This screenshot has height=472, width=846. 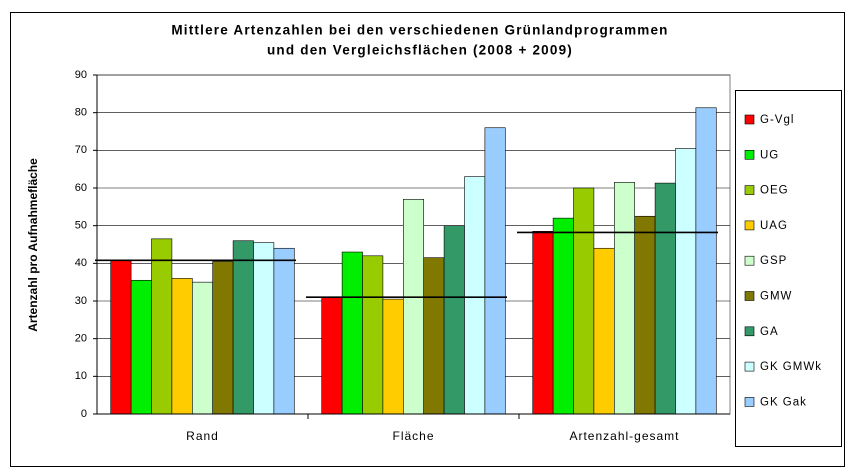 I want to click on legend-label: GSP, so click(x=773, y=261).